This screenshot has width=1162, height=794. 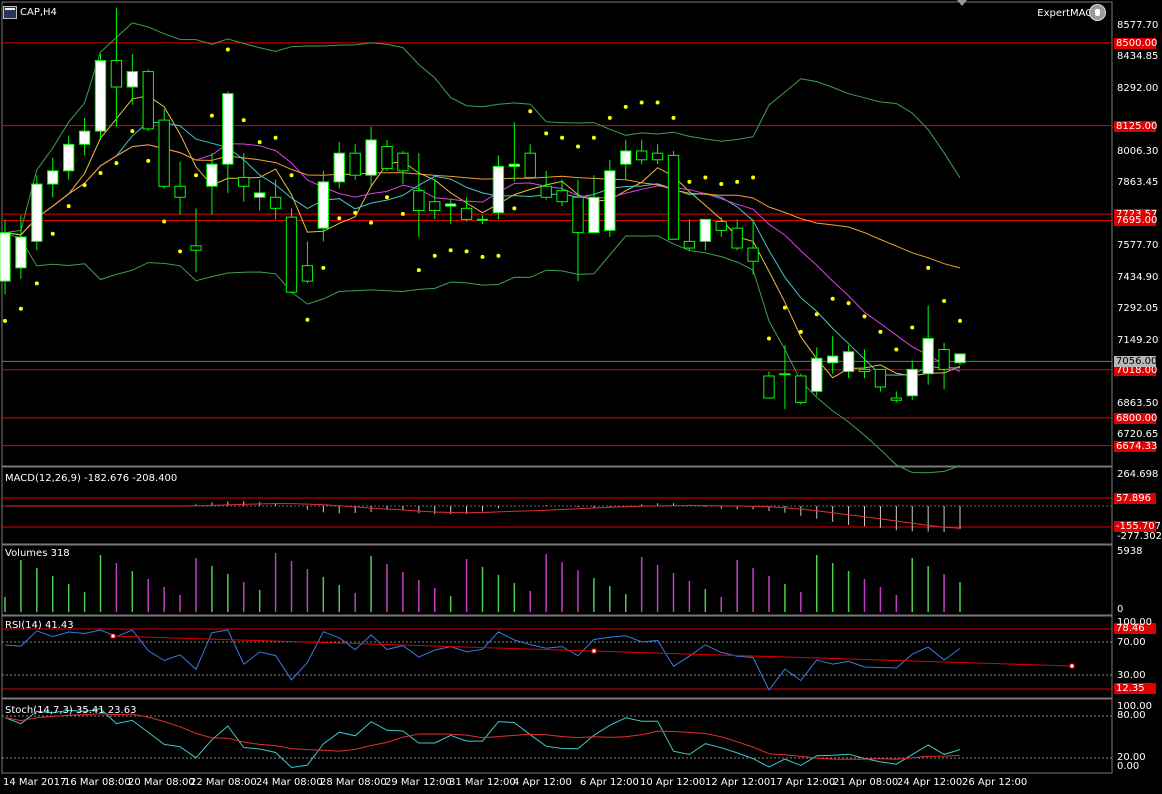 I want to click on rsi-tag-high: 78.46, so click(x=1135, y=628).